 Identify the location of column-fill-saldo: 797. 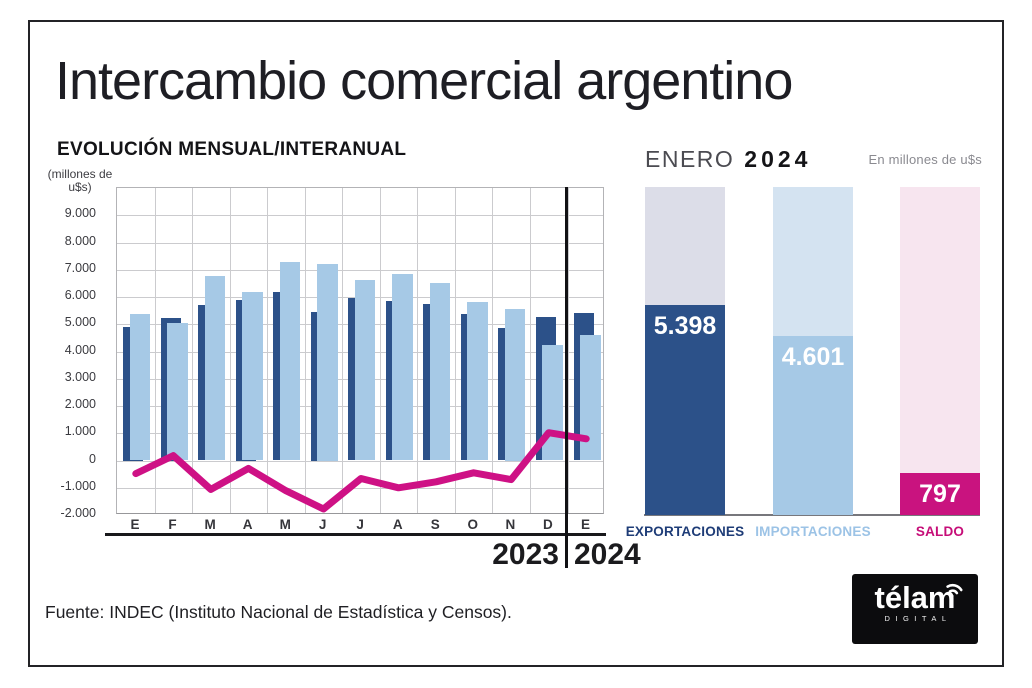
(940, 494).